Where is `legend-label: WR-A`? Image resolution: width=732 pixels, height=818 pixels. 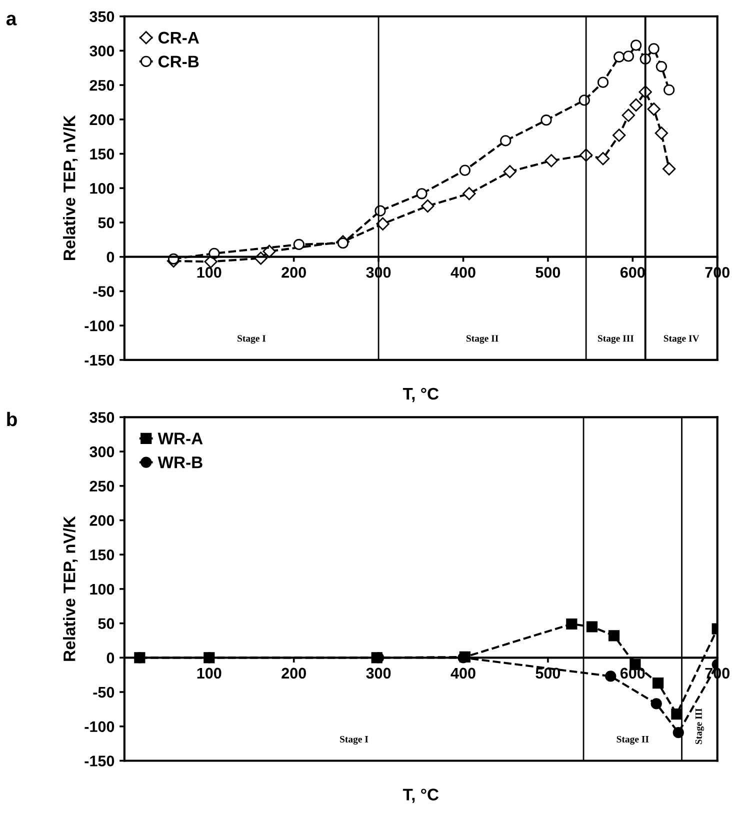
legend-label: WR-A is located at coordinates (180, 438).